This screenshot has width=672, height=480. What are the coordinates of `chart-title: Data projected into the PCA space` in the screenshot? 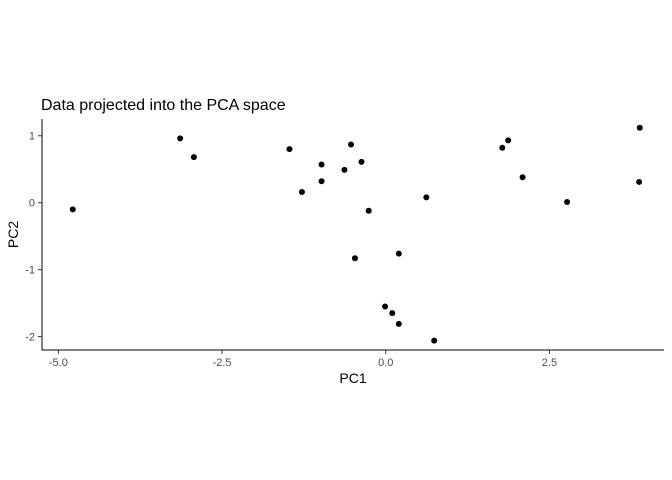 It's located at (163, 105).